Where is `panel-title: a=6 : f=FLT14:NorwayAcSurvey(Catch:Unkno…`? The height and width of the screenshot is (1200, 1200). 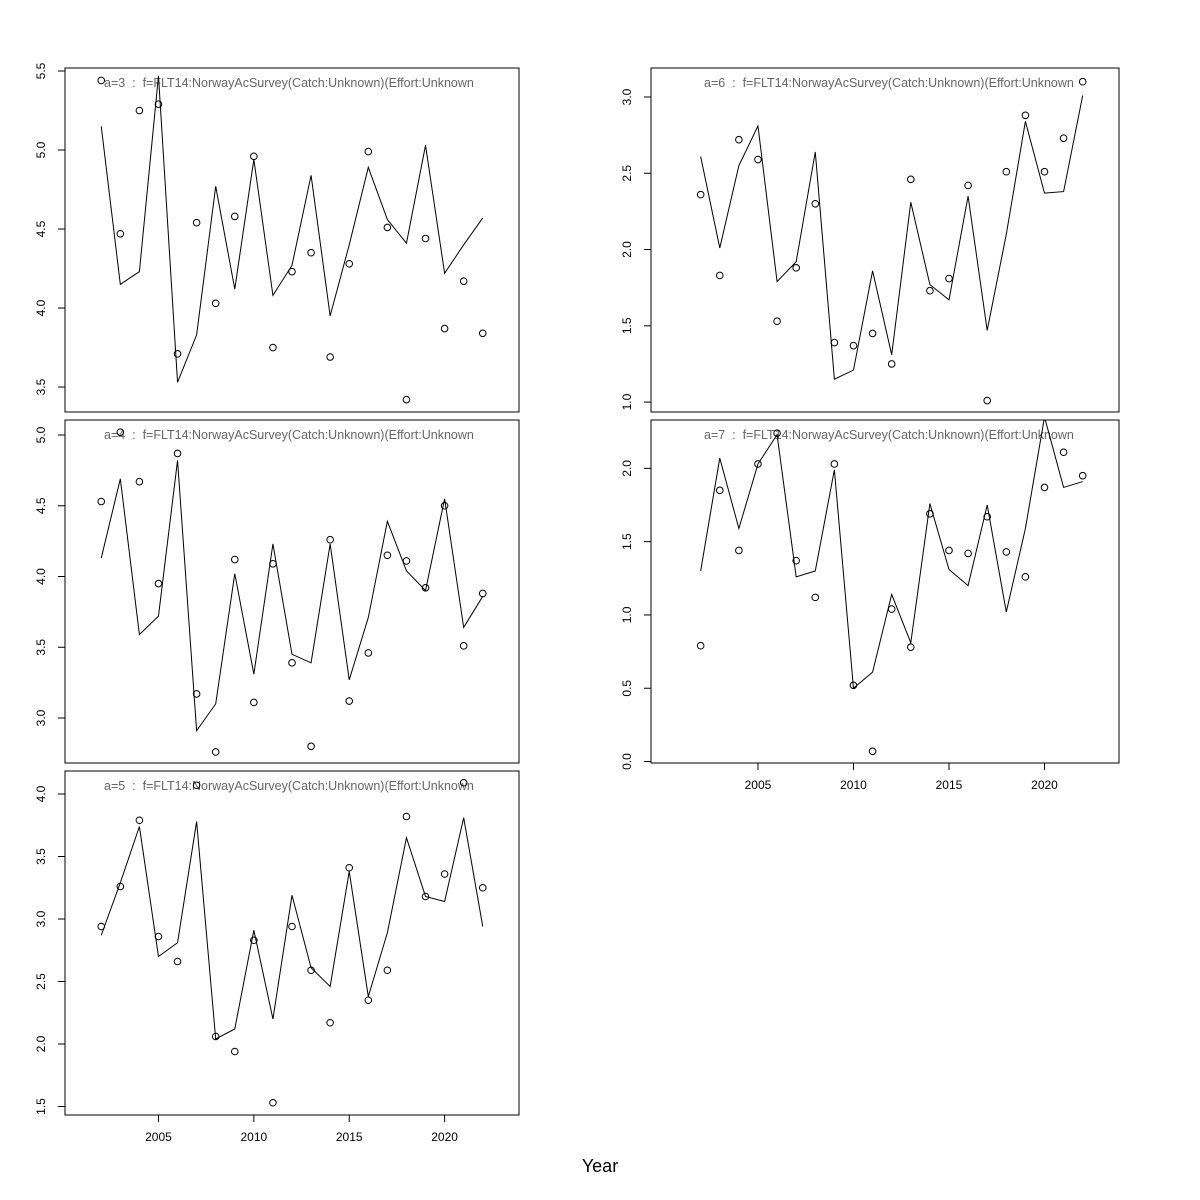 panel-title: a=6 : f=FLT14:NorwayAcSurvey(Catch:Unkno… is located at coordinates (889, 83).